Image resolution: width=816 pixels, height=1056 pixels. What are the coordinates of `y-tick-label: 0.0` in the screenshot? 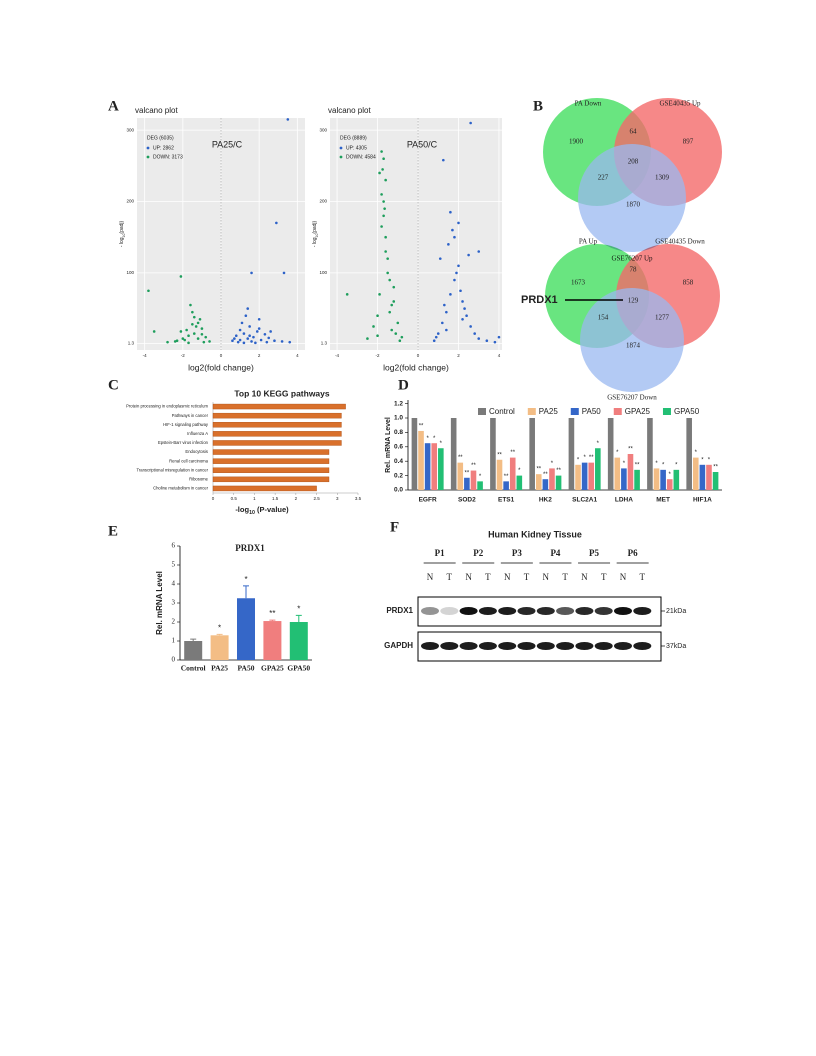 It's located at (398, 490).